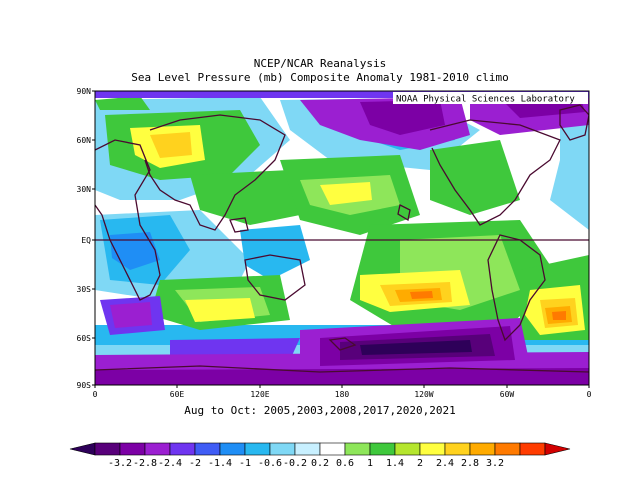 The image size is (640, 496). I want to click on colorbar, so click(320, 449).